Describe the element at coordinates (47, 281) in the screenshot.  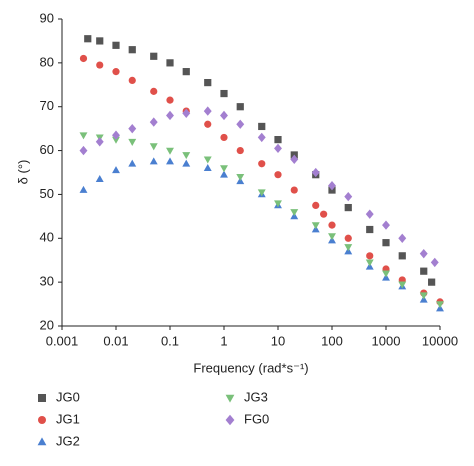
I see `y-tick-label: 30` at that location.